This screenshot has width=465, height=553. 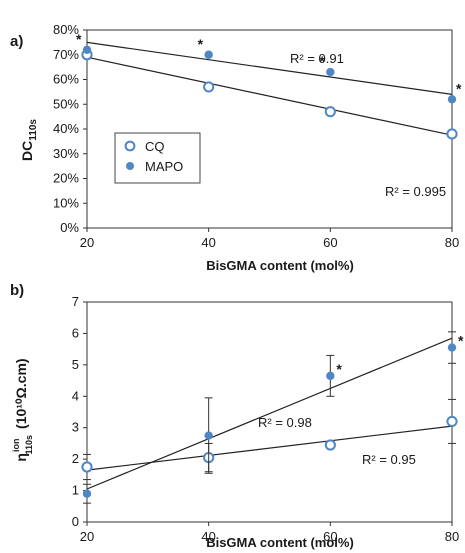 I want to click on y-tick-label: 40%, so click(x=66, y=128).